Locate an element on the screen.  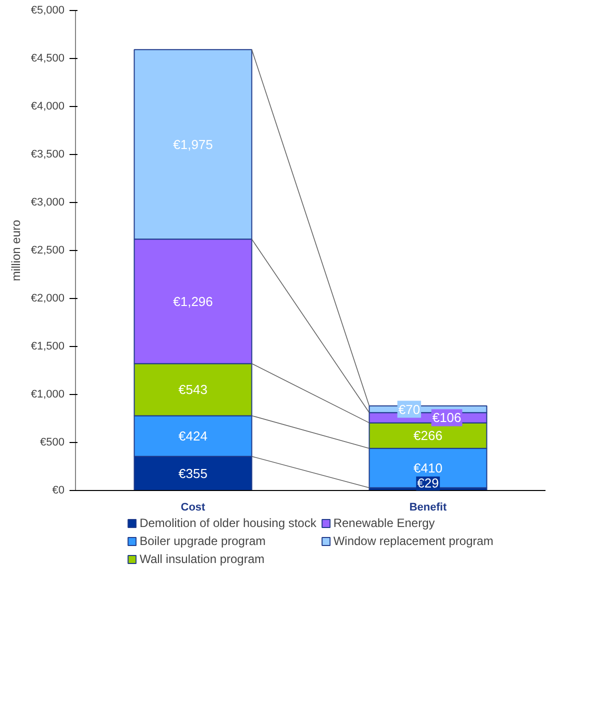
y-tick-label: €2,000 is located at coordinates (47, 298).